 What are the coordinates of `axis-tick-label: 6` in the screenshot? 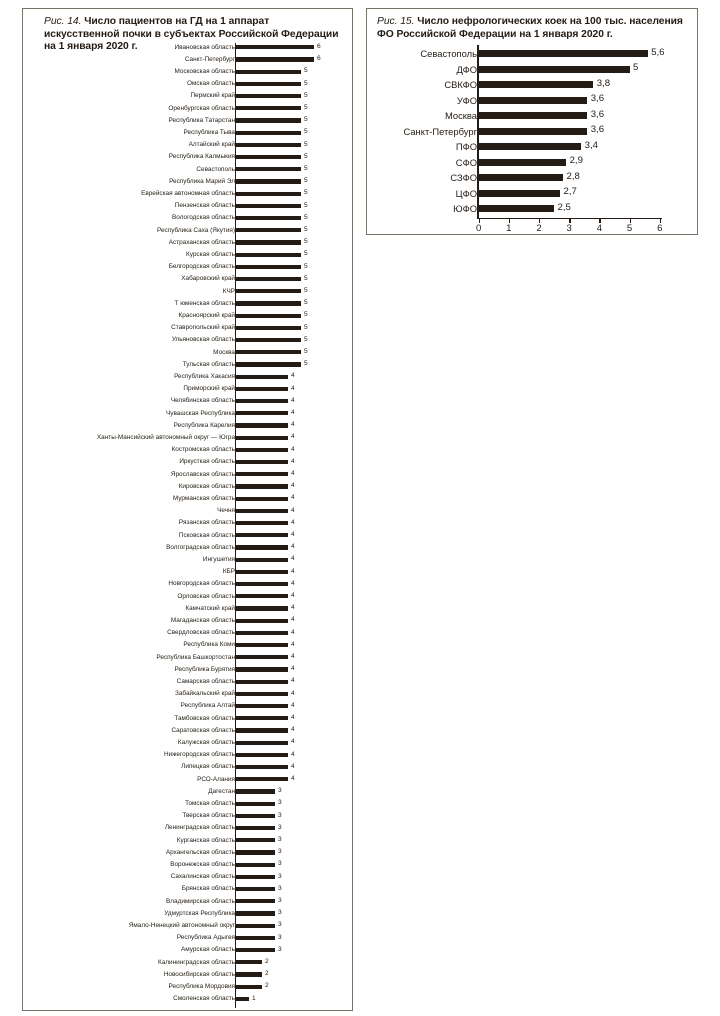 It's located at (660, 228).